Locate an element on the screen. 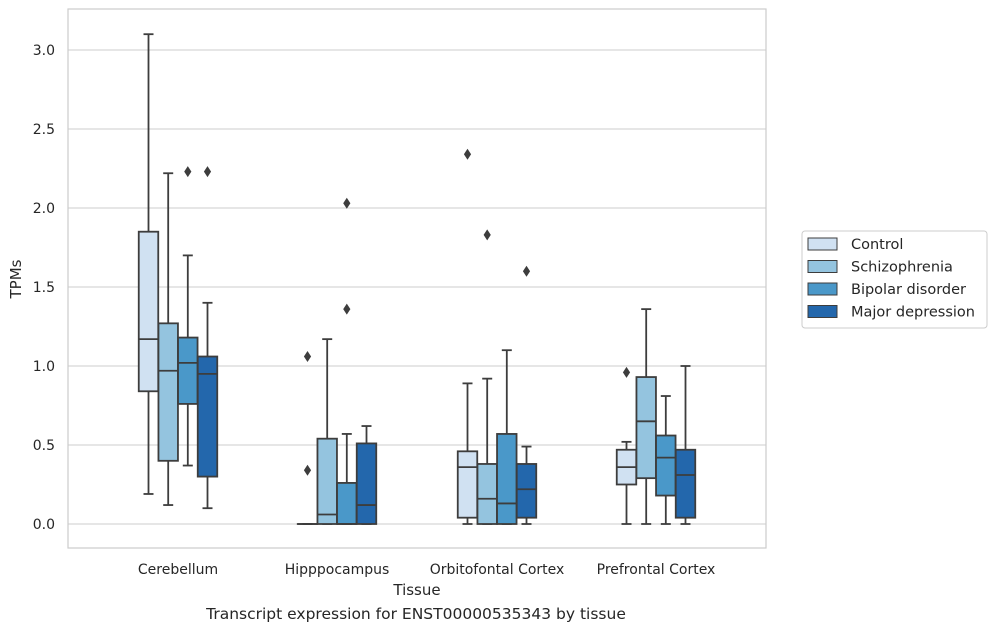  legend-item: Bipolar disorder is located at coordinates (886, 290).